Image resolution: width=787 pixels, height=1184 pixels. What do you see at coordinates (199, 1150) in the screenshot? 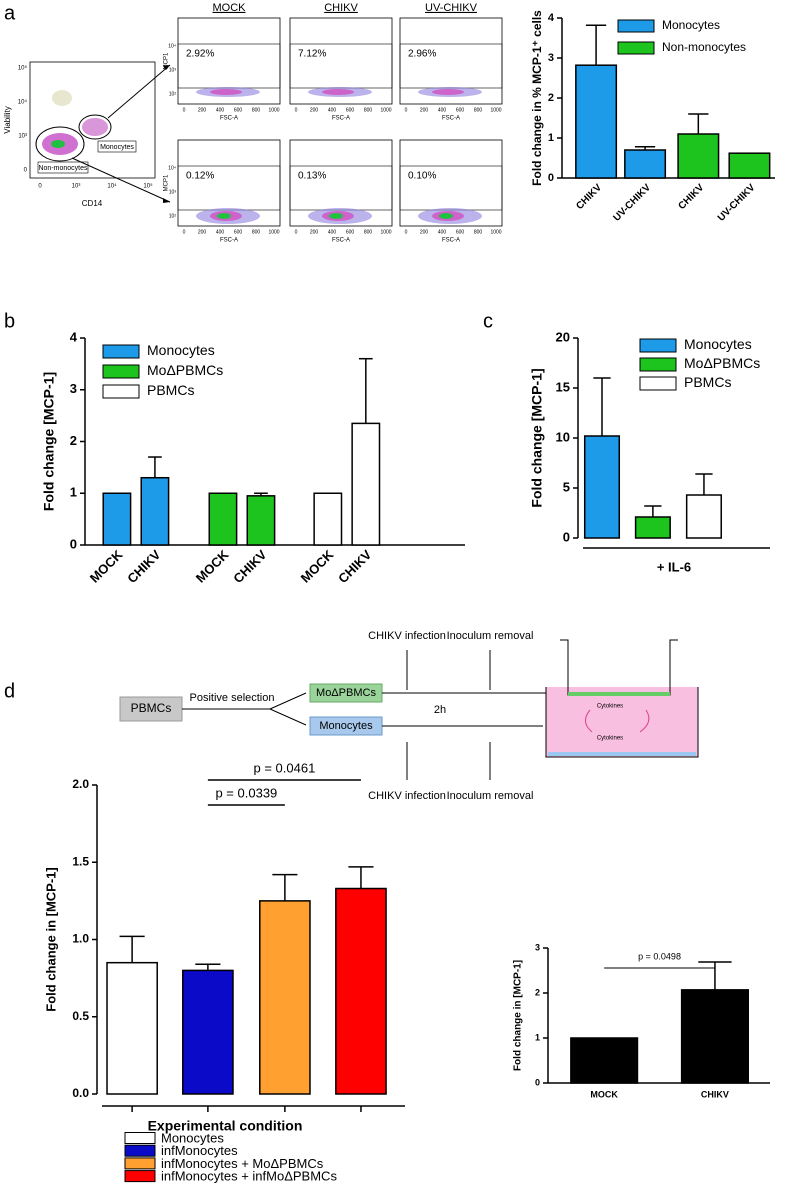
I see `legend-label: infMonocytes` at bounding box center [199, 1150].